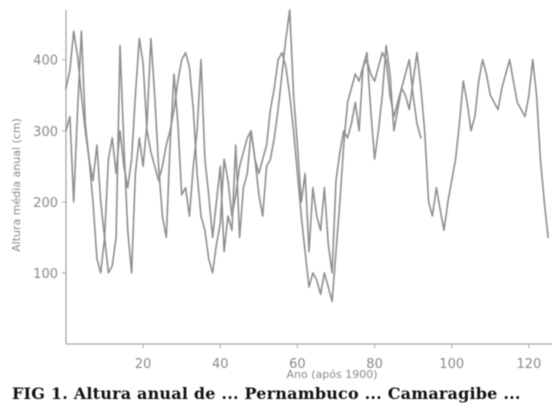 This screenshot has width=560, height=407. I want to click on x-tick-label: 40, so click(220, 364).